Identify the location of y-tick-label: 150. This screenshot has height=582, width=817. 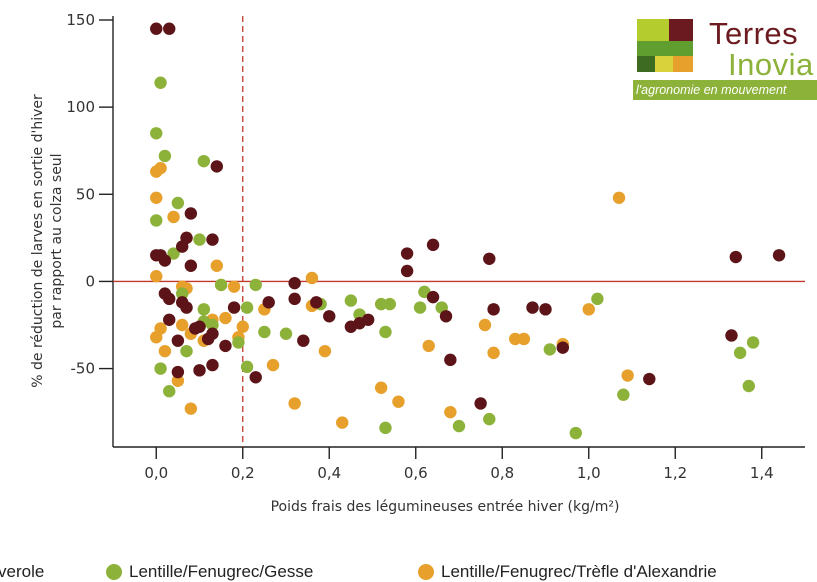
(80, 20).